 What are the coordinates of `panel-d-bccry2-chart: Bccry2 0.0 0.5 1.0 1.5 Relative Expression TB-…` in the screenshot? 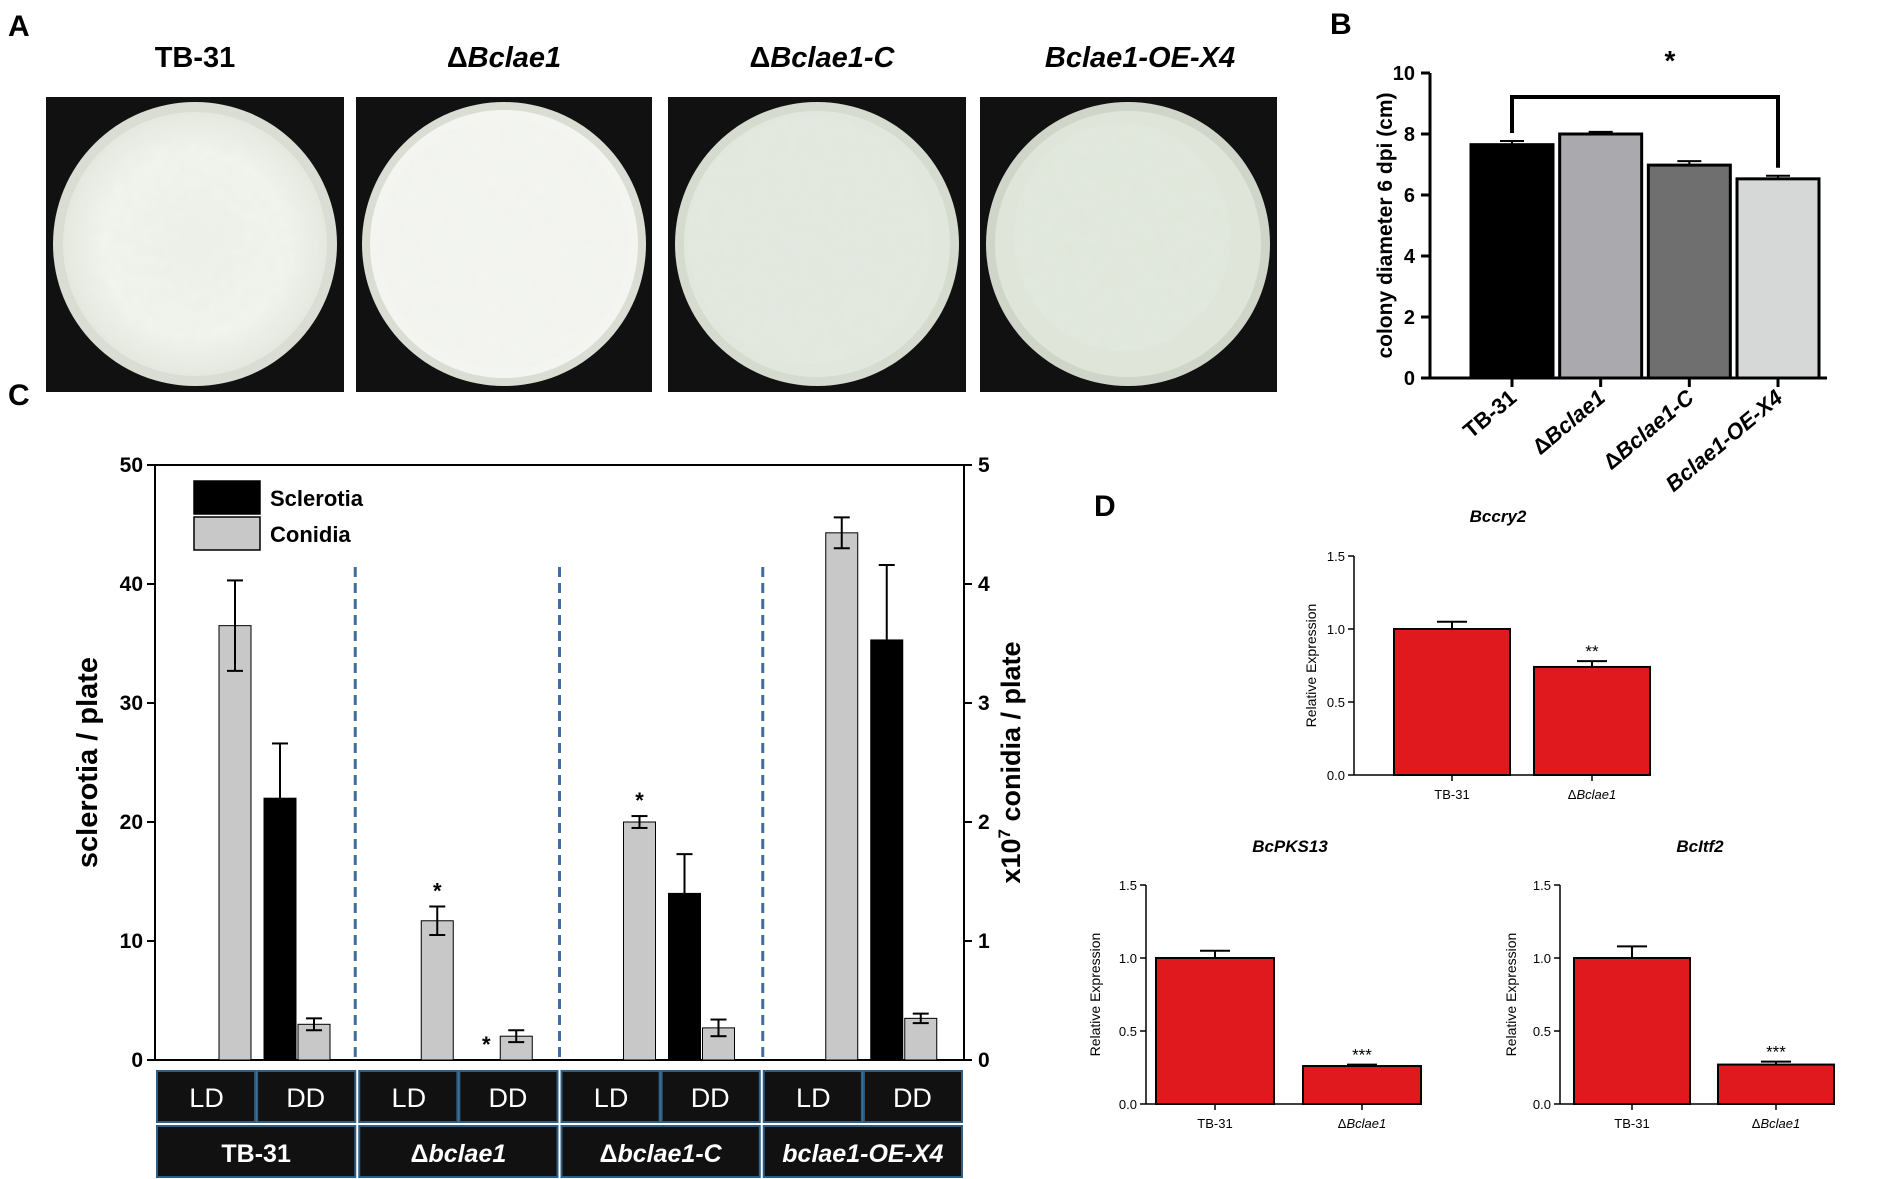 It's located at (1477, 654).